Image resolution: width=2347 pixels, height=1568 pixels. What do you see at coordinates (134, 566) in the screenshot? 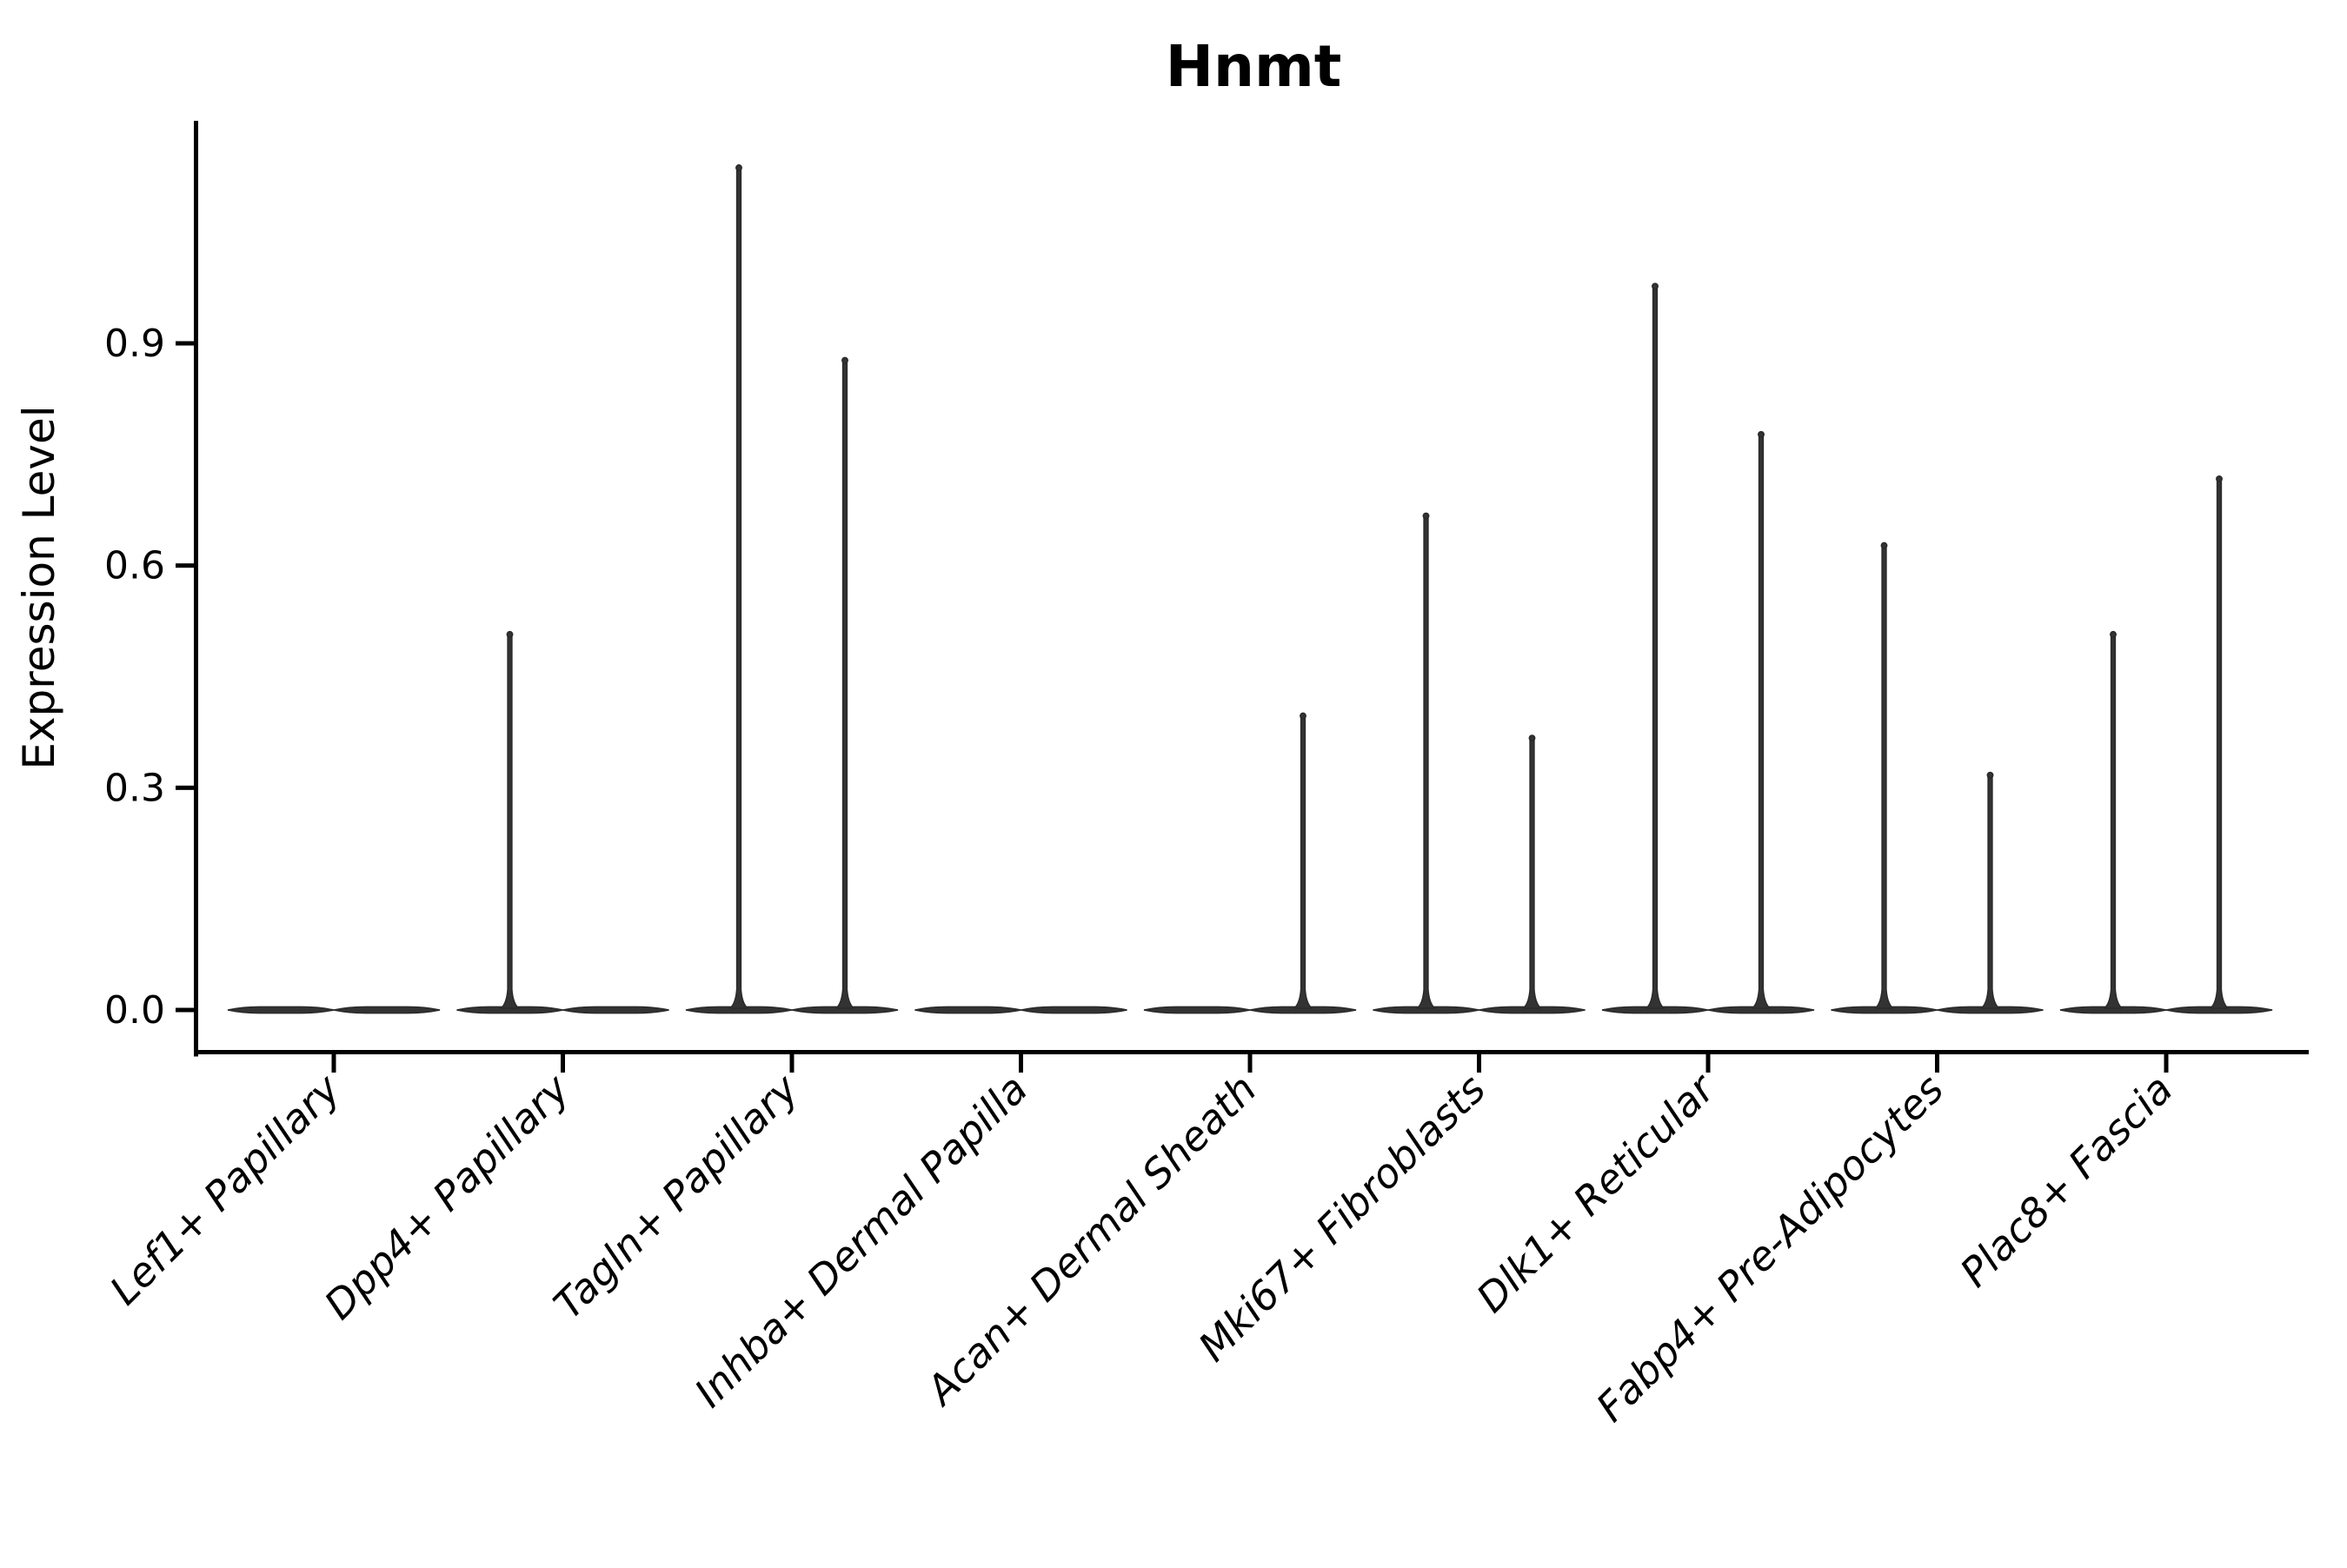
I see `y-tick-label: 0.6` at bounding box center [134, 566].